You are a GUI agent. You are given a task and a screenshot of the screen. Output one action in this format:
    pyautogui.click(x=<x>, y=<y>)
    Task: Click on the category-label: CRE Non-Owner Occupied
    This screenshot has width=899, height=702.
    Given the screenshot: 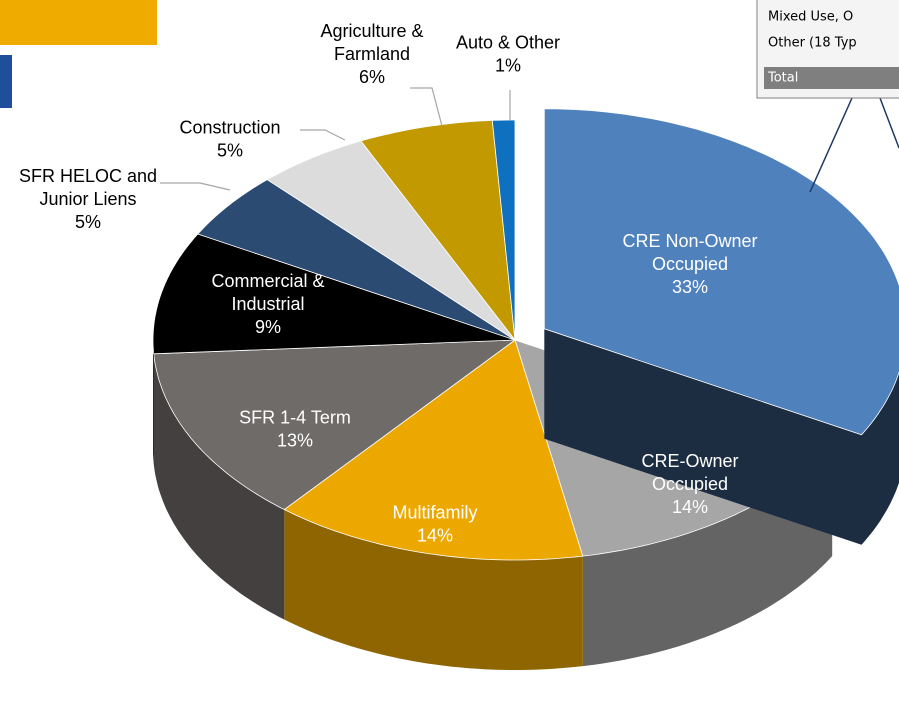 What is the action you would take?
    pyautogui.click(x=689, y=252)
    